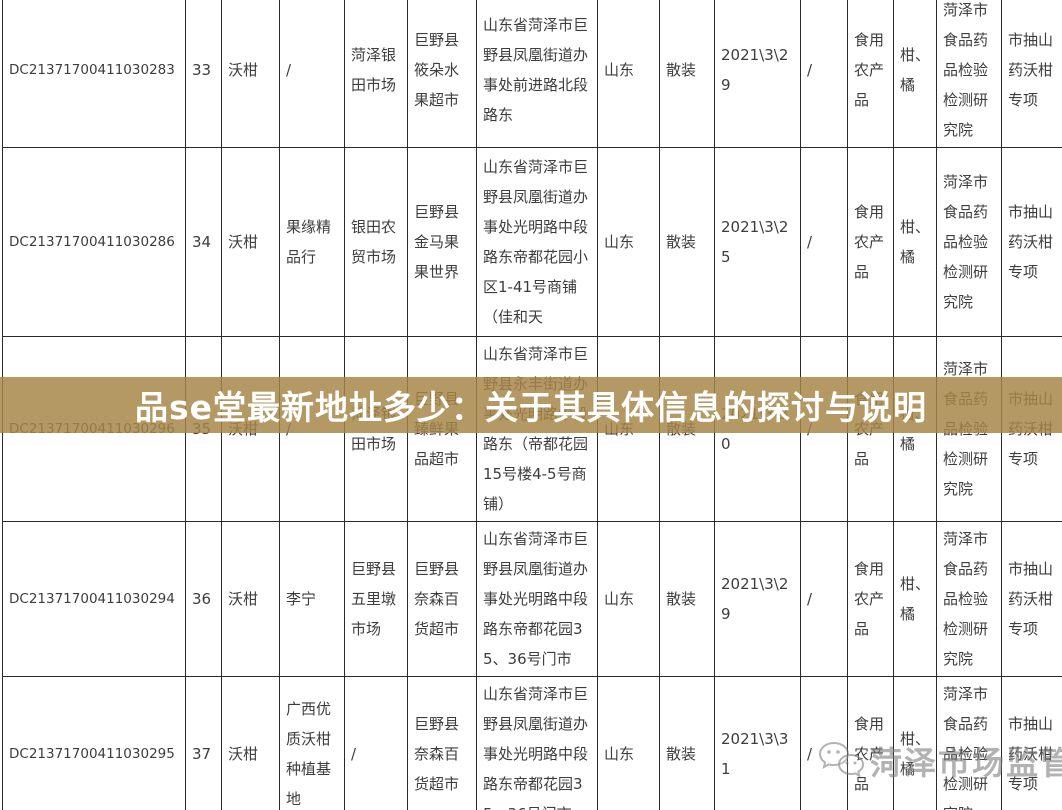  What do you see at coordinates (312, 242) in the screenshot?
I see `cell-producer: 果缘精品行` at bounding box center [312, 242].